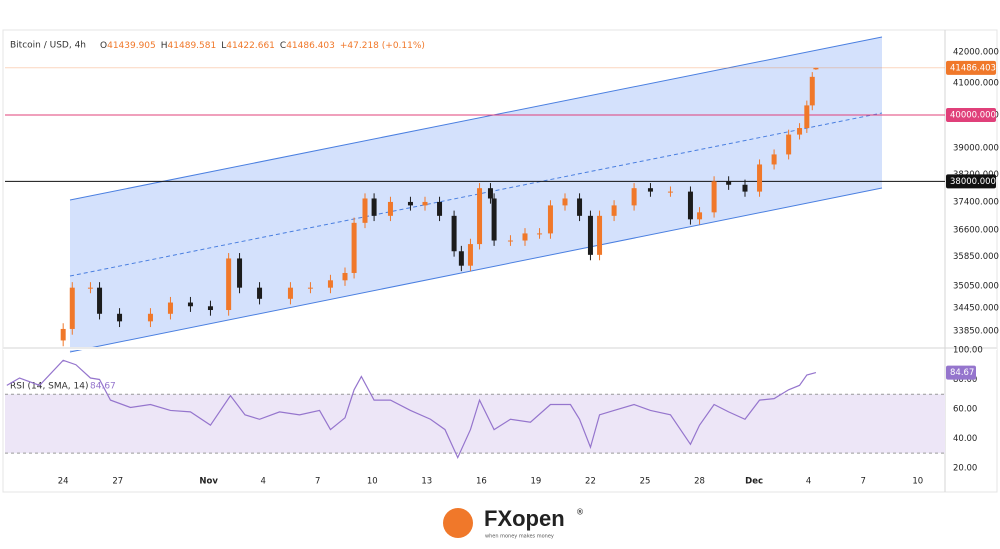 Image resolution: width=1000 pixels, height=549 pixels. Describe the element at coordinates (519, 537) in the screenshot. I see `tagline: when money makes money` at that location.